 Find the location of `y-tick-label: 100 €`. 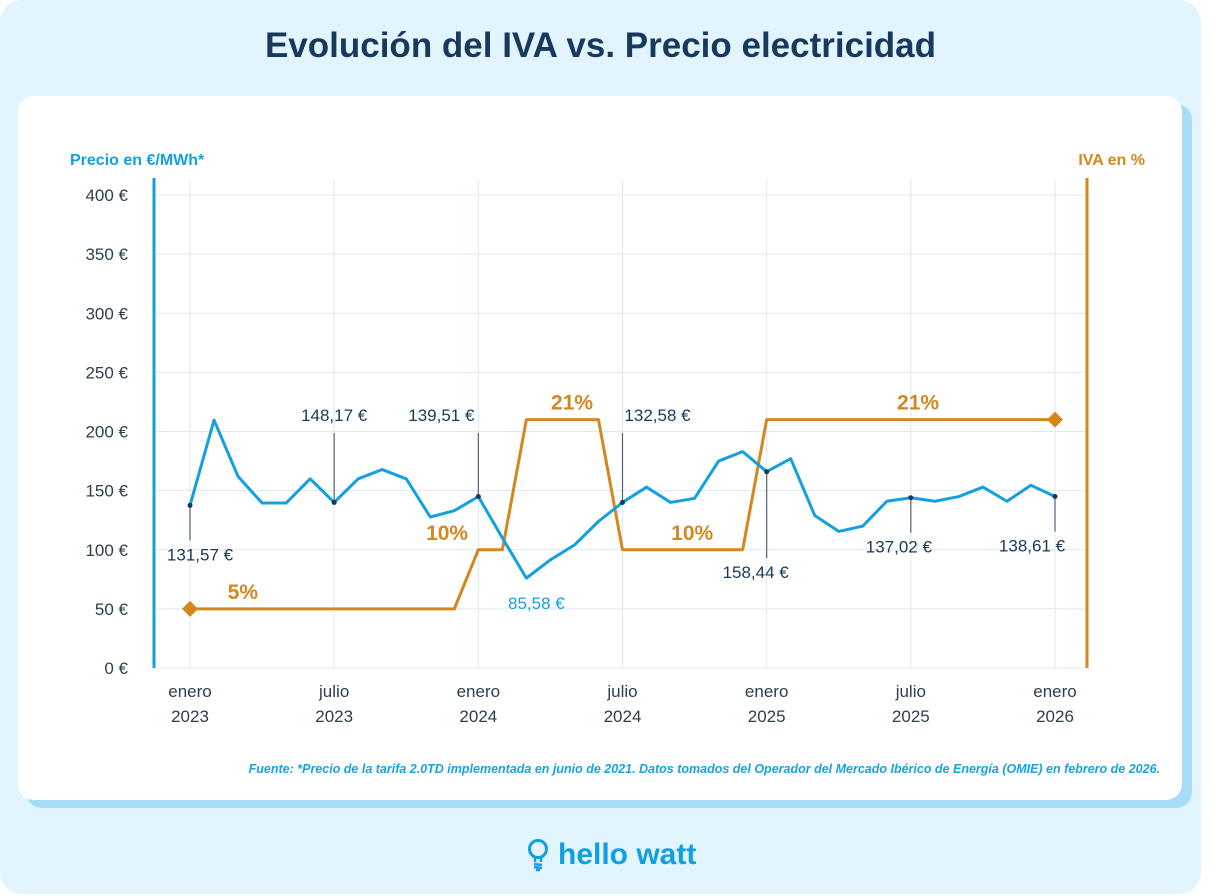

y-tick-label: 100 € is located at coordinates (106, 550).